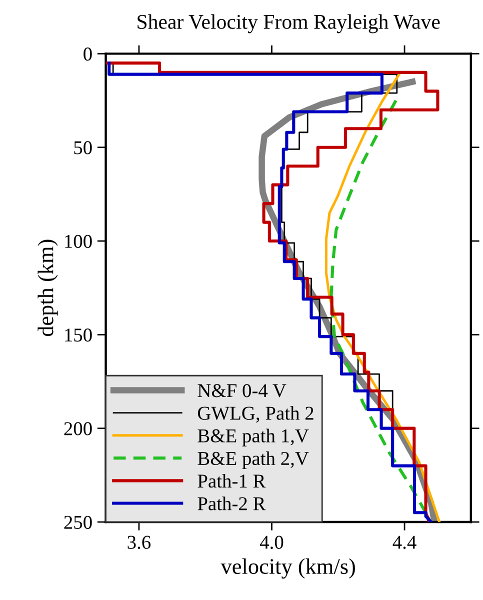 The width and height of the screenshot is (483, 600). Describe the element at coordinates (242, 391) in the screenshot. I see `legend-label: N&F 0-4 V` at that location.